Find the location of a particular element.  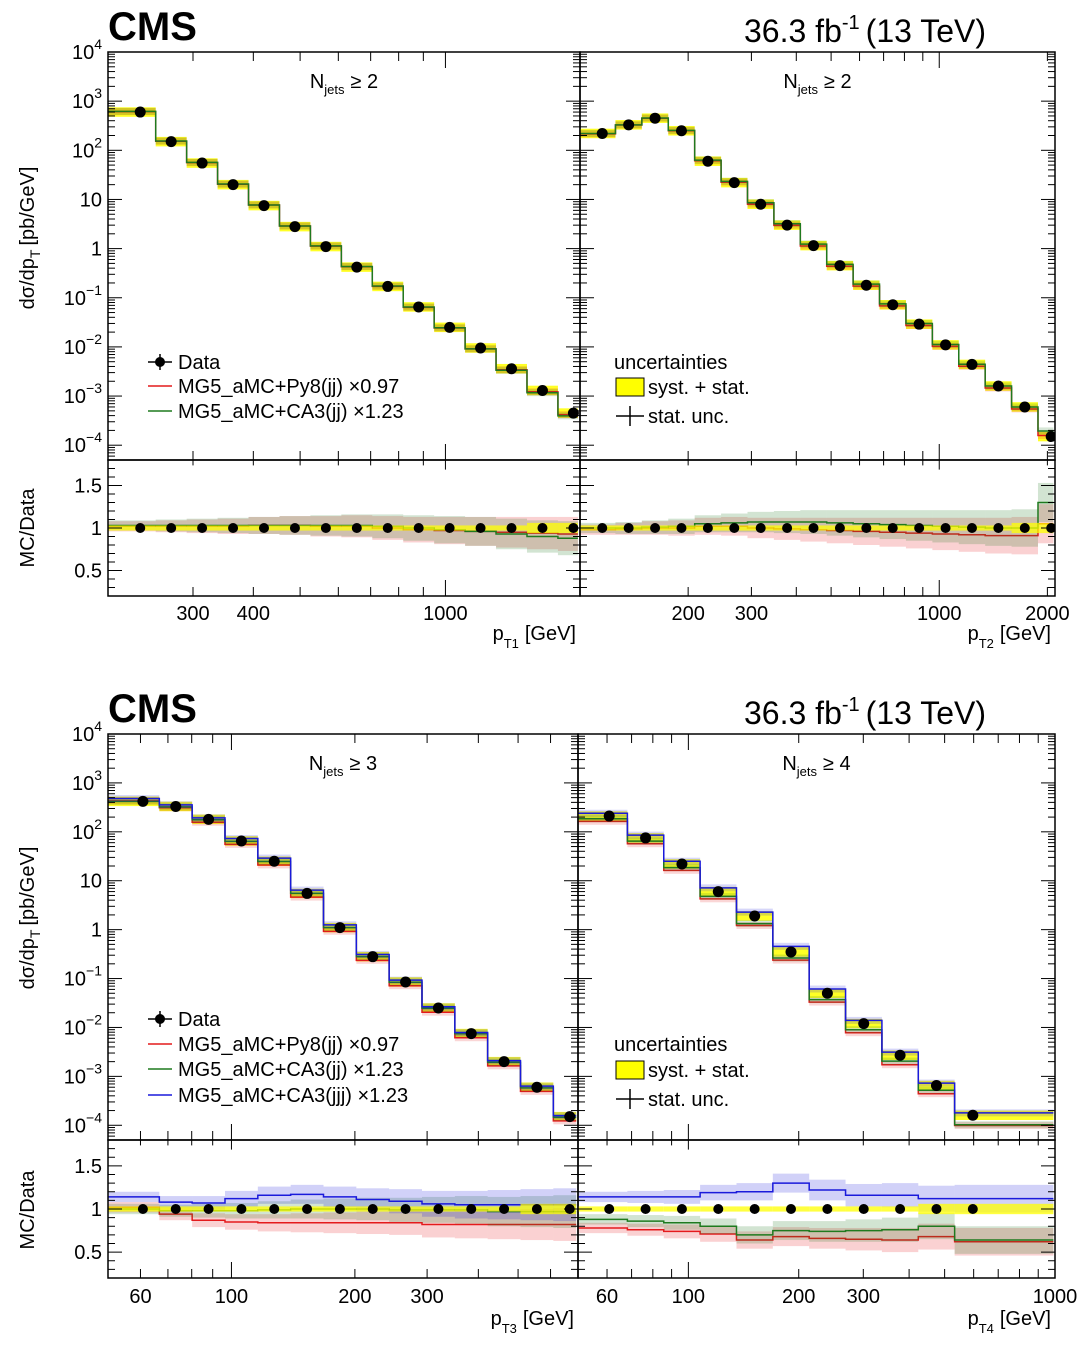

legend-data-entry-top: Data is located at coordinates (184, 363).